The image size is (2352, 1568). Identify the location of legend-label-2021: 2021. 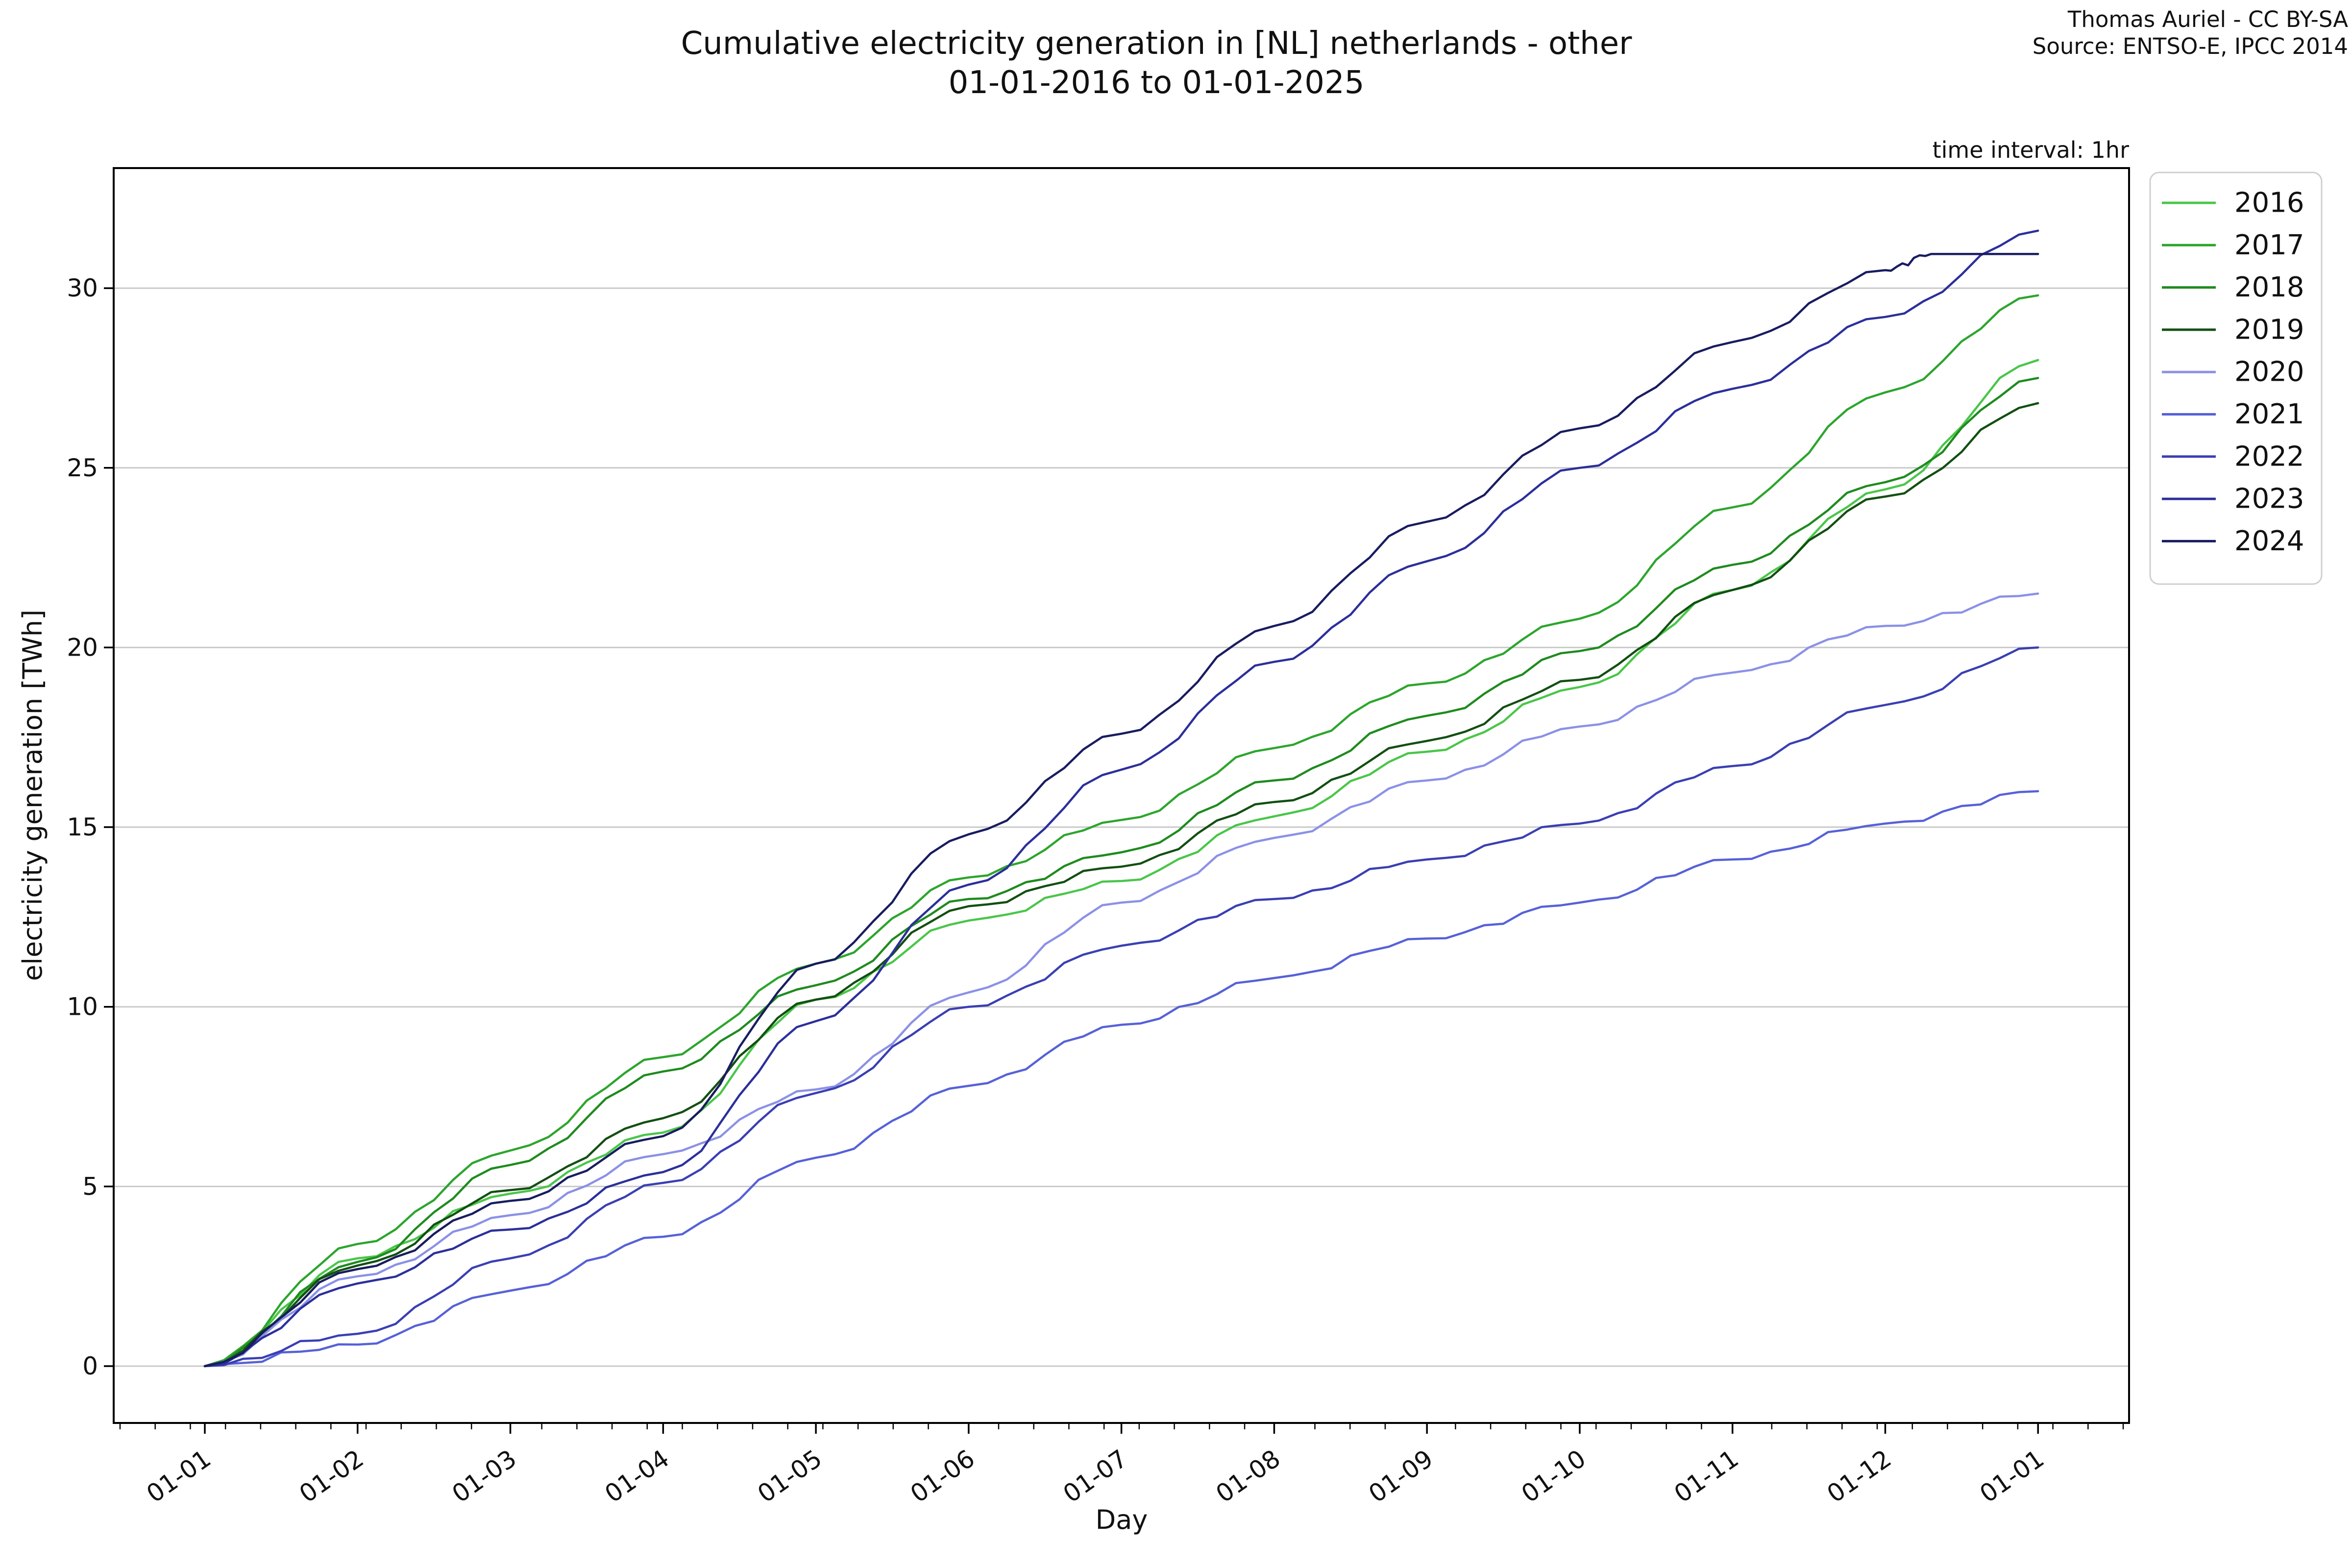
(2269, 414).